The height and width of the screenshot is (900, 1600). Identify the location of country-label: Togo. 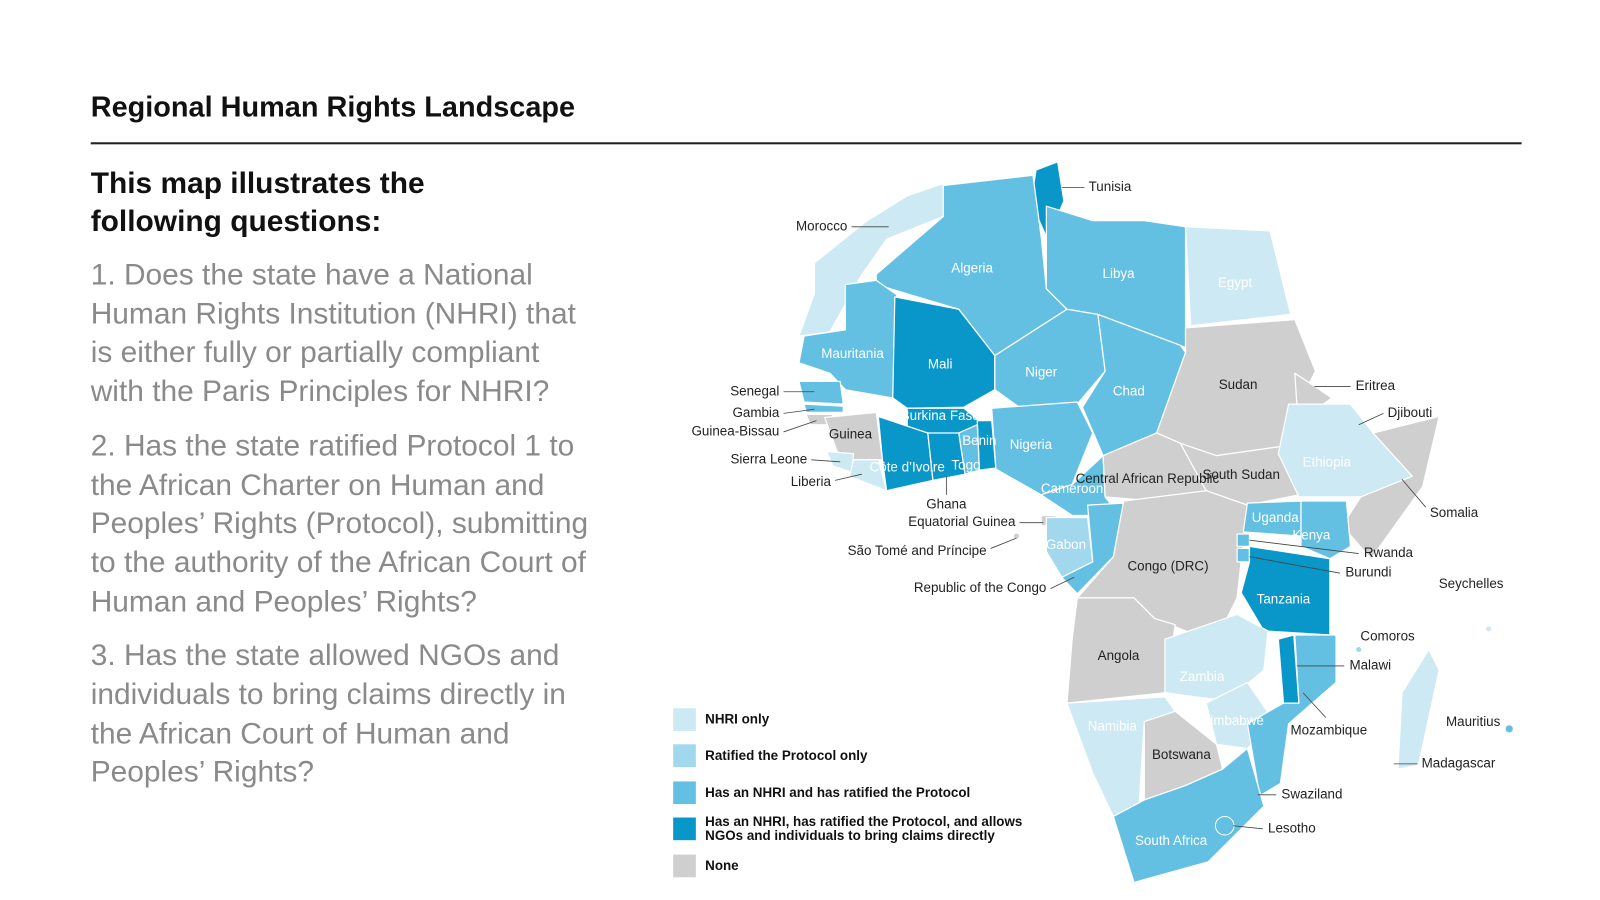
(965, 465).